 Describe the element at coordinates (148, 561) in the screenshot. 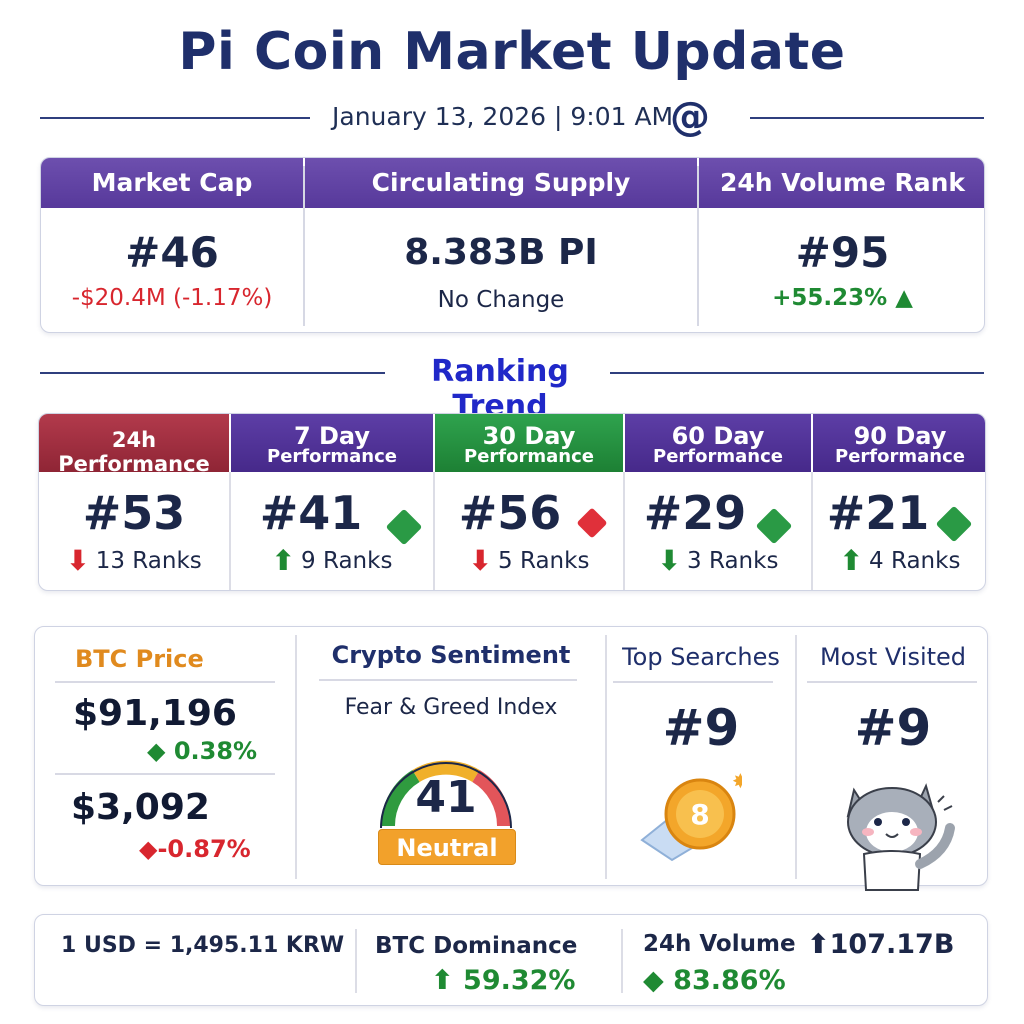

I see `rank-change-text: 13 Ranks` at that location.